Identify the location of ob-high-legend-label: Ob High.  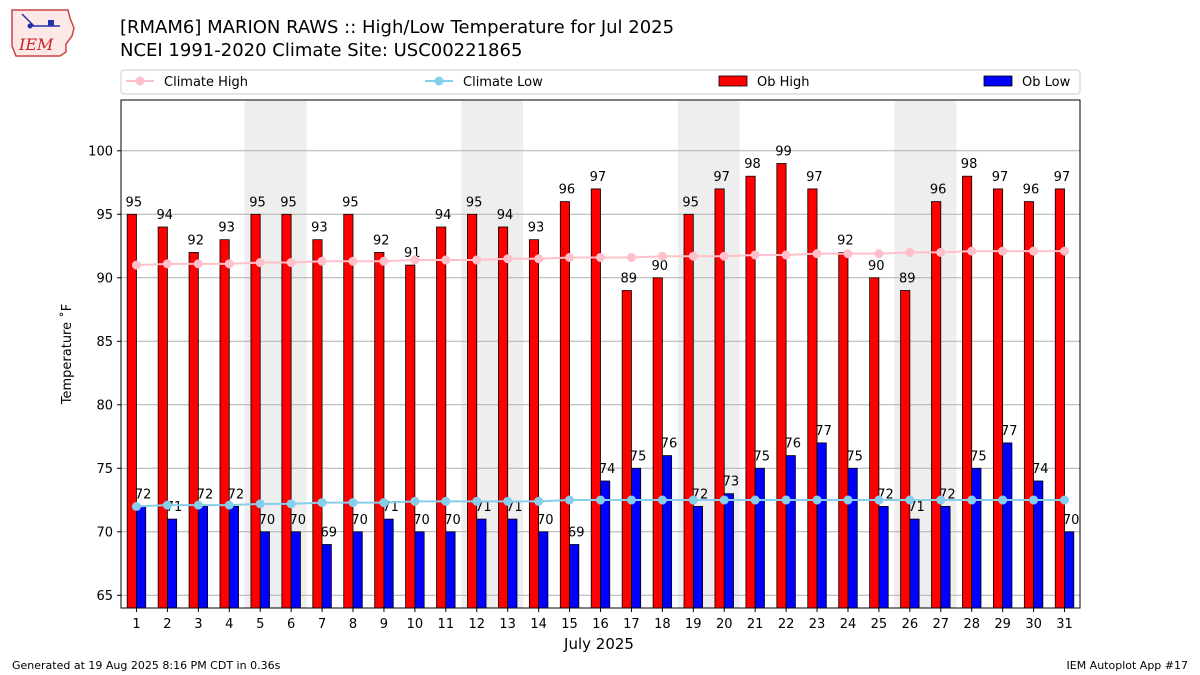
(783, 82).